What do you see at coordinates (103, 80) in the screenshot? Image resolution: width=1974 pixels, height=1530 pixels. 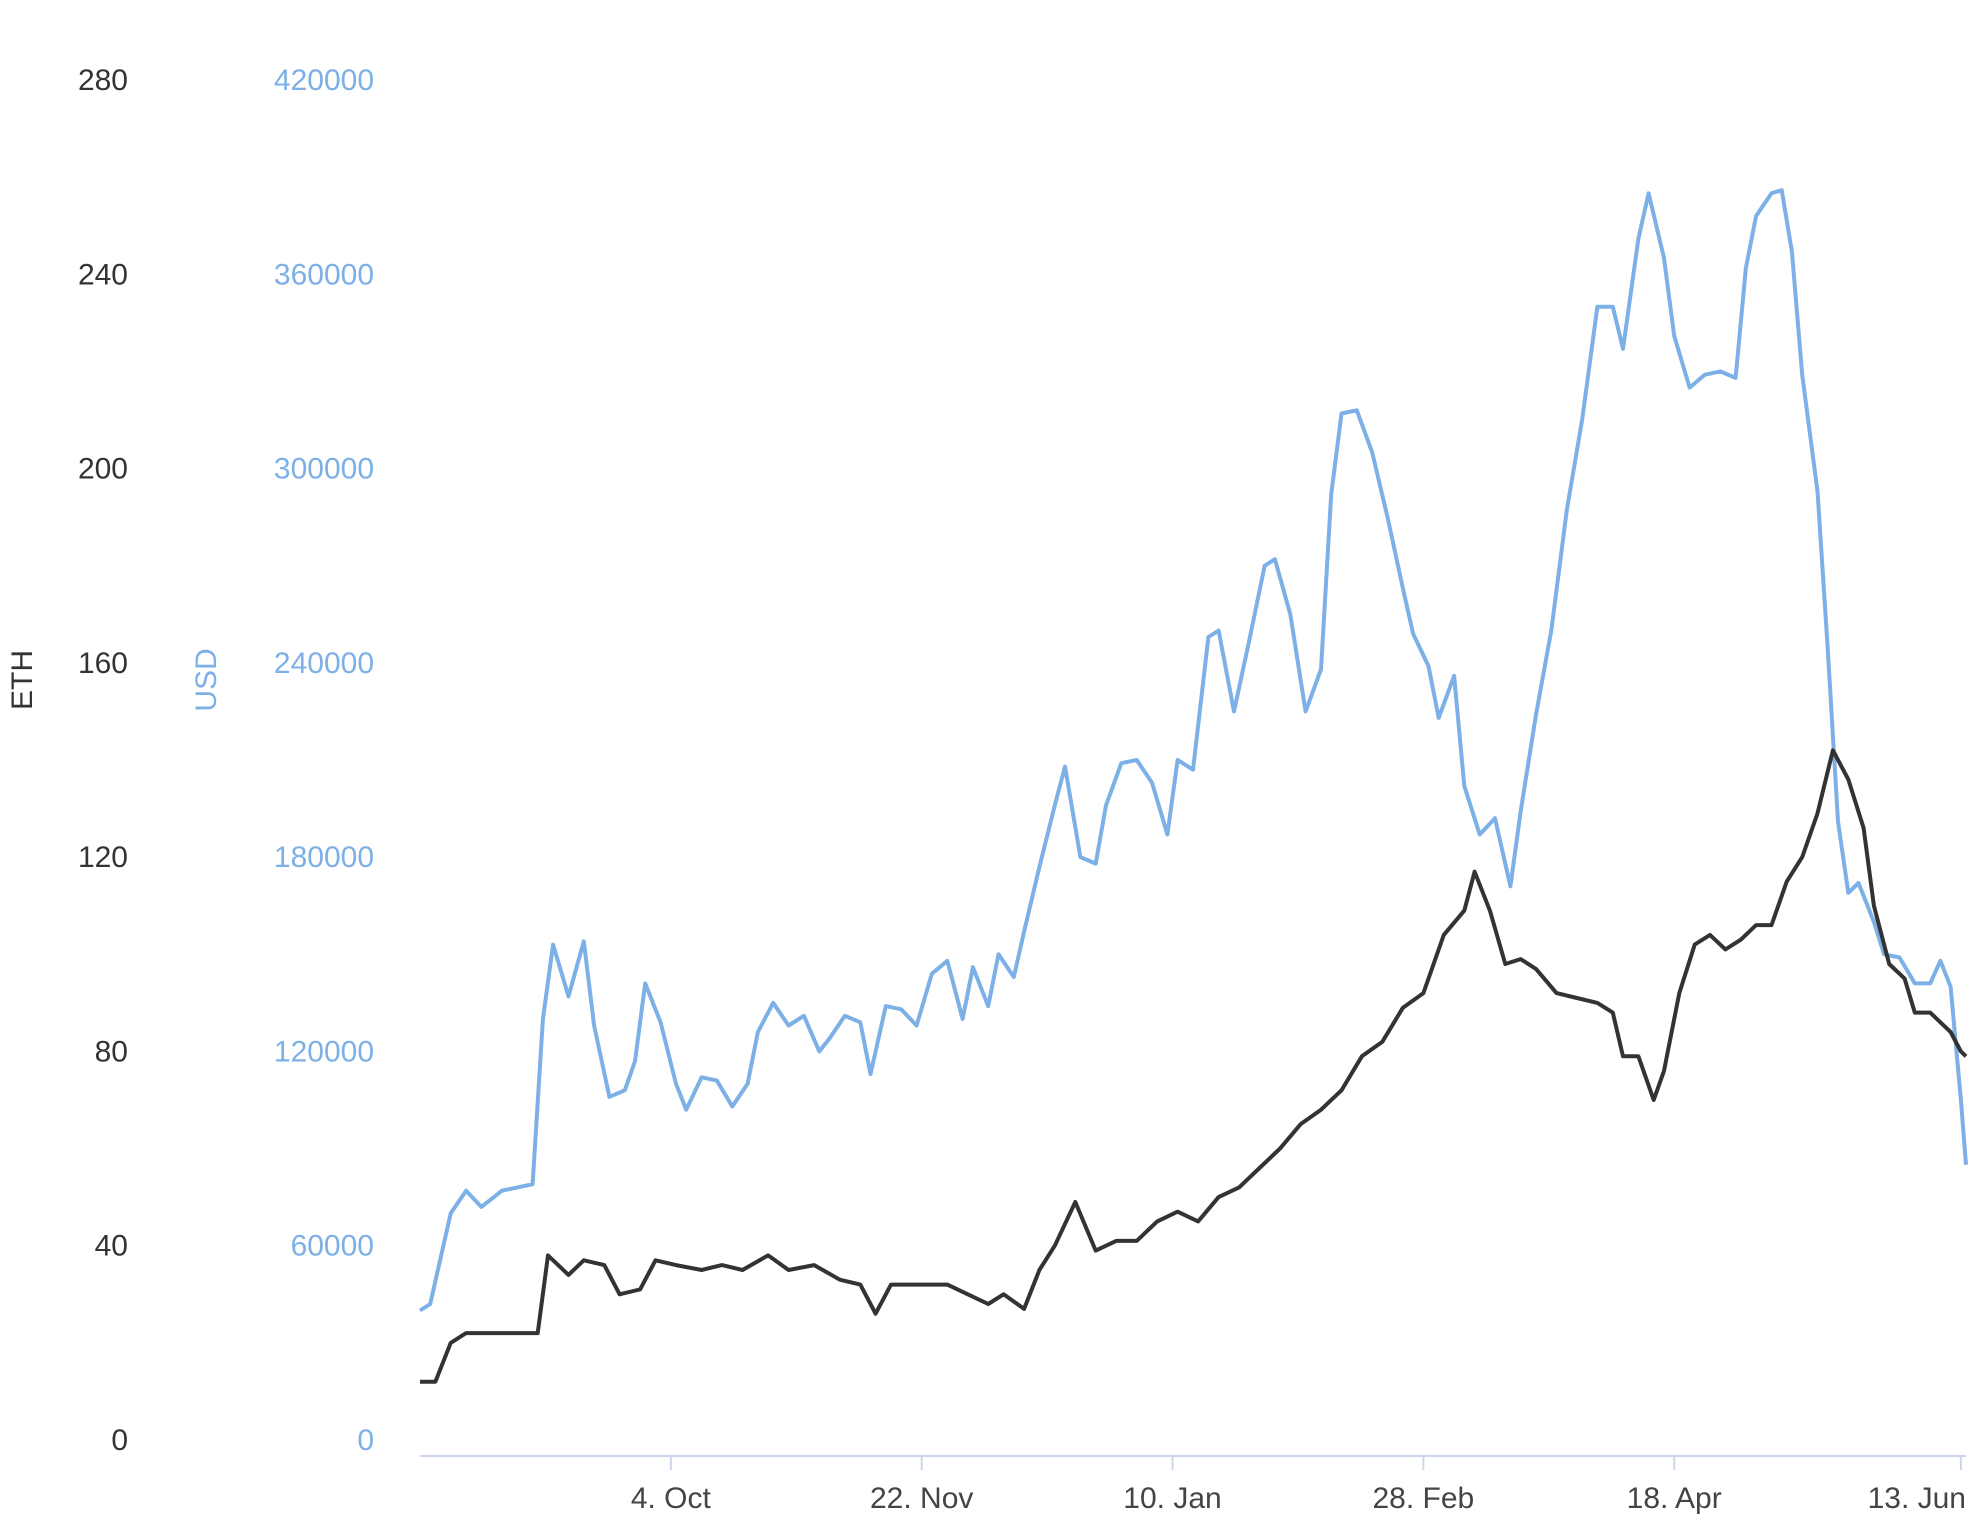 I see `y-tick-label-eth: 280` at bounding box center [103, 80].